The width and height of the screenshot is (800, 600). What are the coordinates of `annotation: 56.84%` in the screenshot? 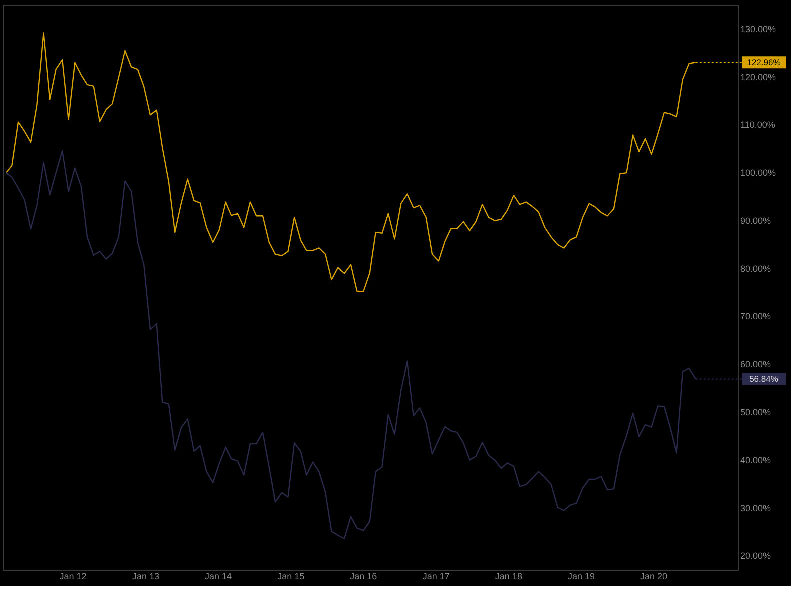 It's located at (764, 379).